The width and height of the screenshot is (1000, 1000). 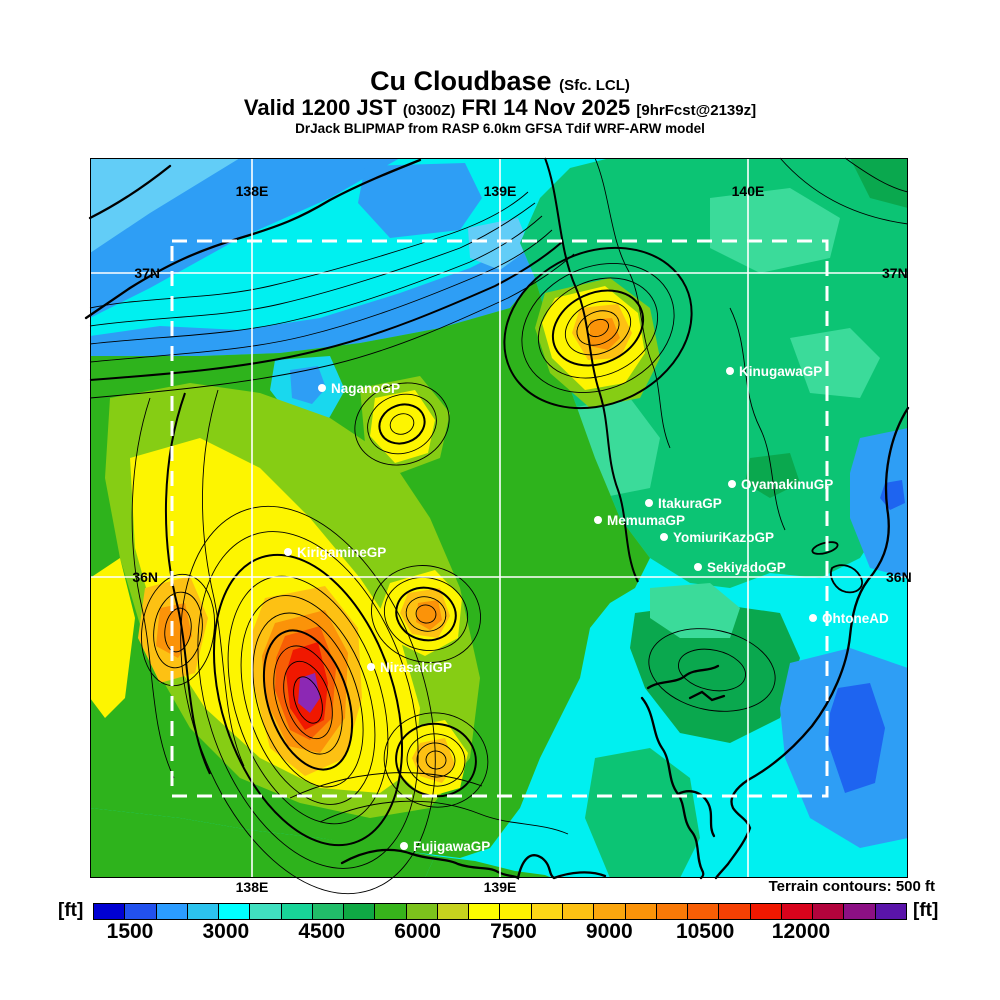 I want to click on colorbar-tick-label: 6000, so click(x=417, y=931).